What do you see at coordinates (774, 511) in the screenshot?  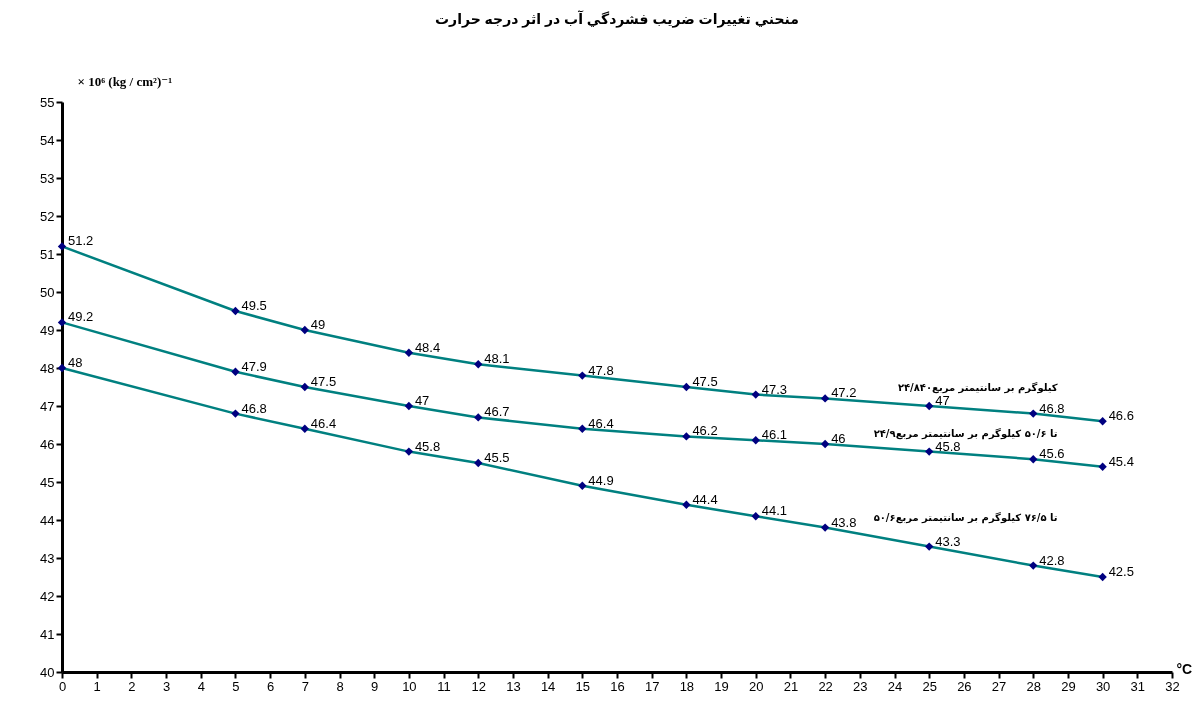 I see `data-label: 44.1` at bounding box center [774, 511].